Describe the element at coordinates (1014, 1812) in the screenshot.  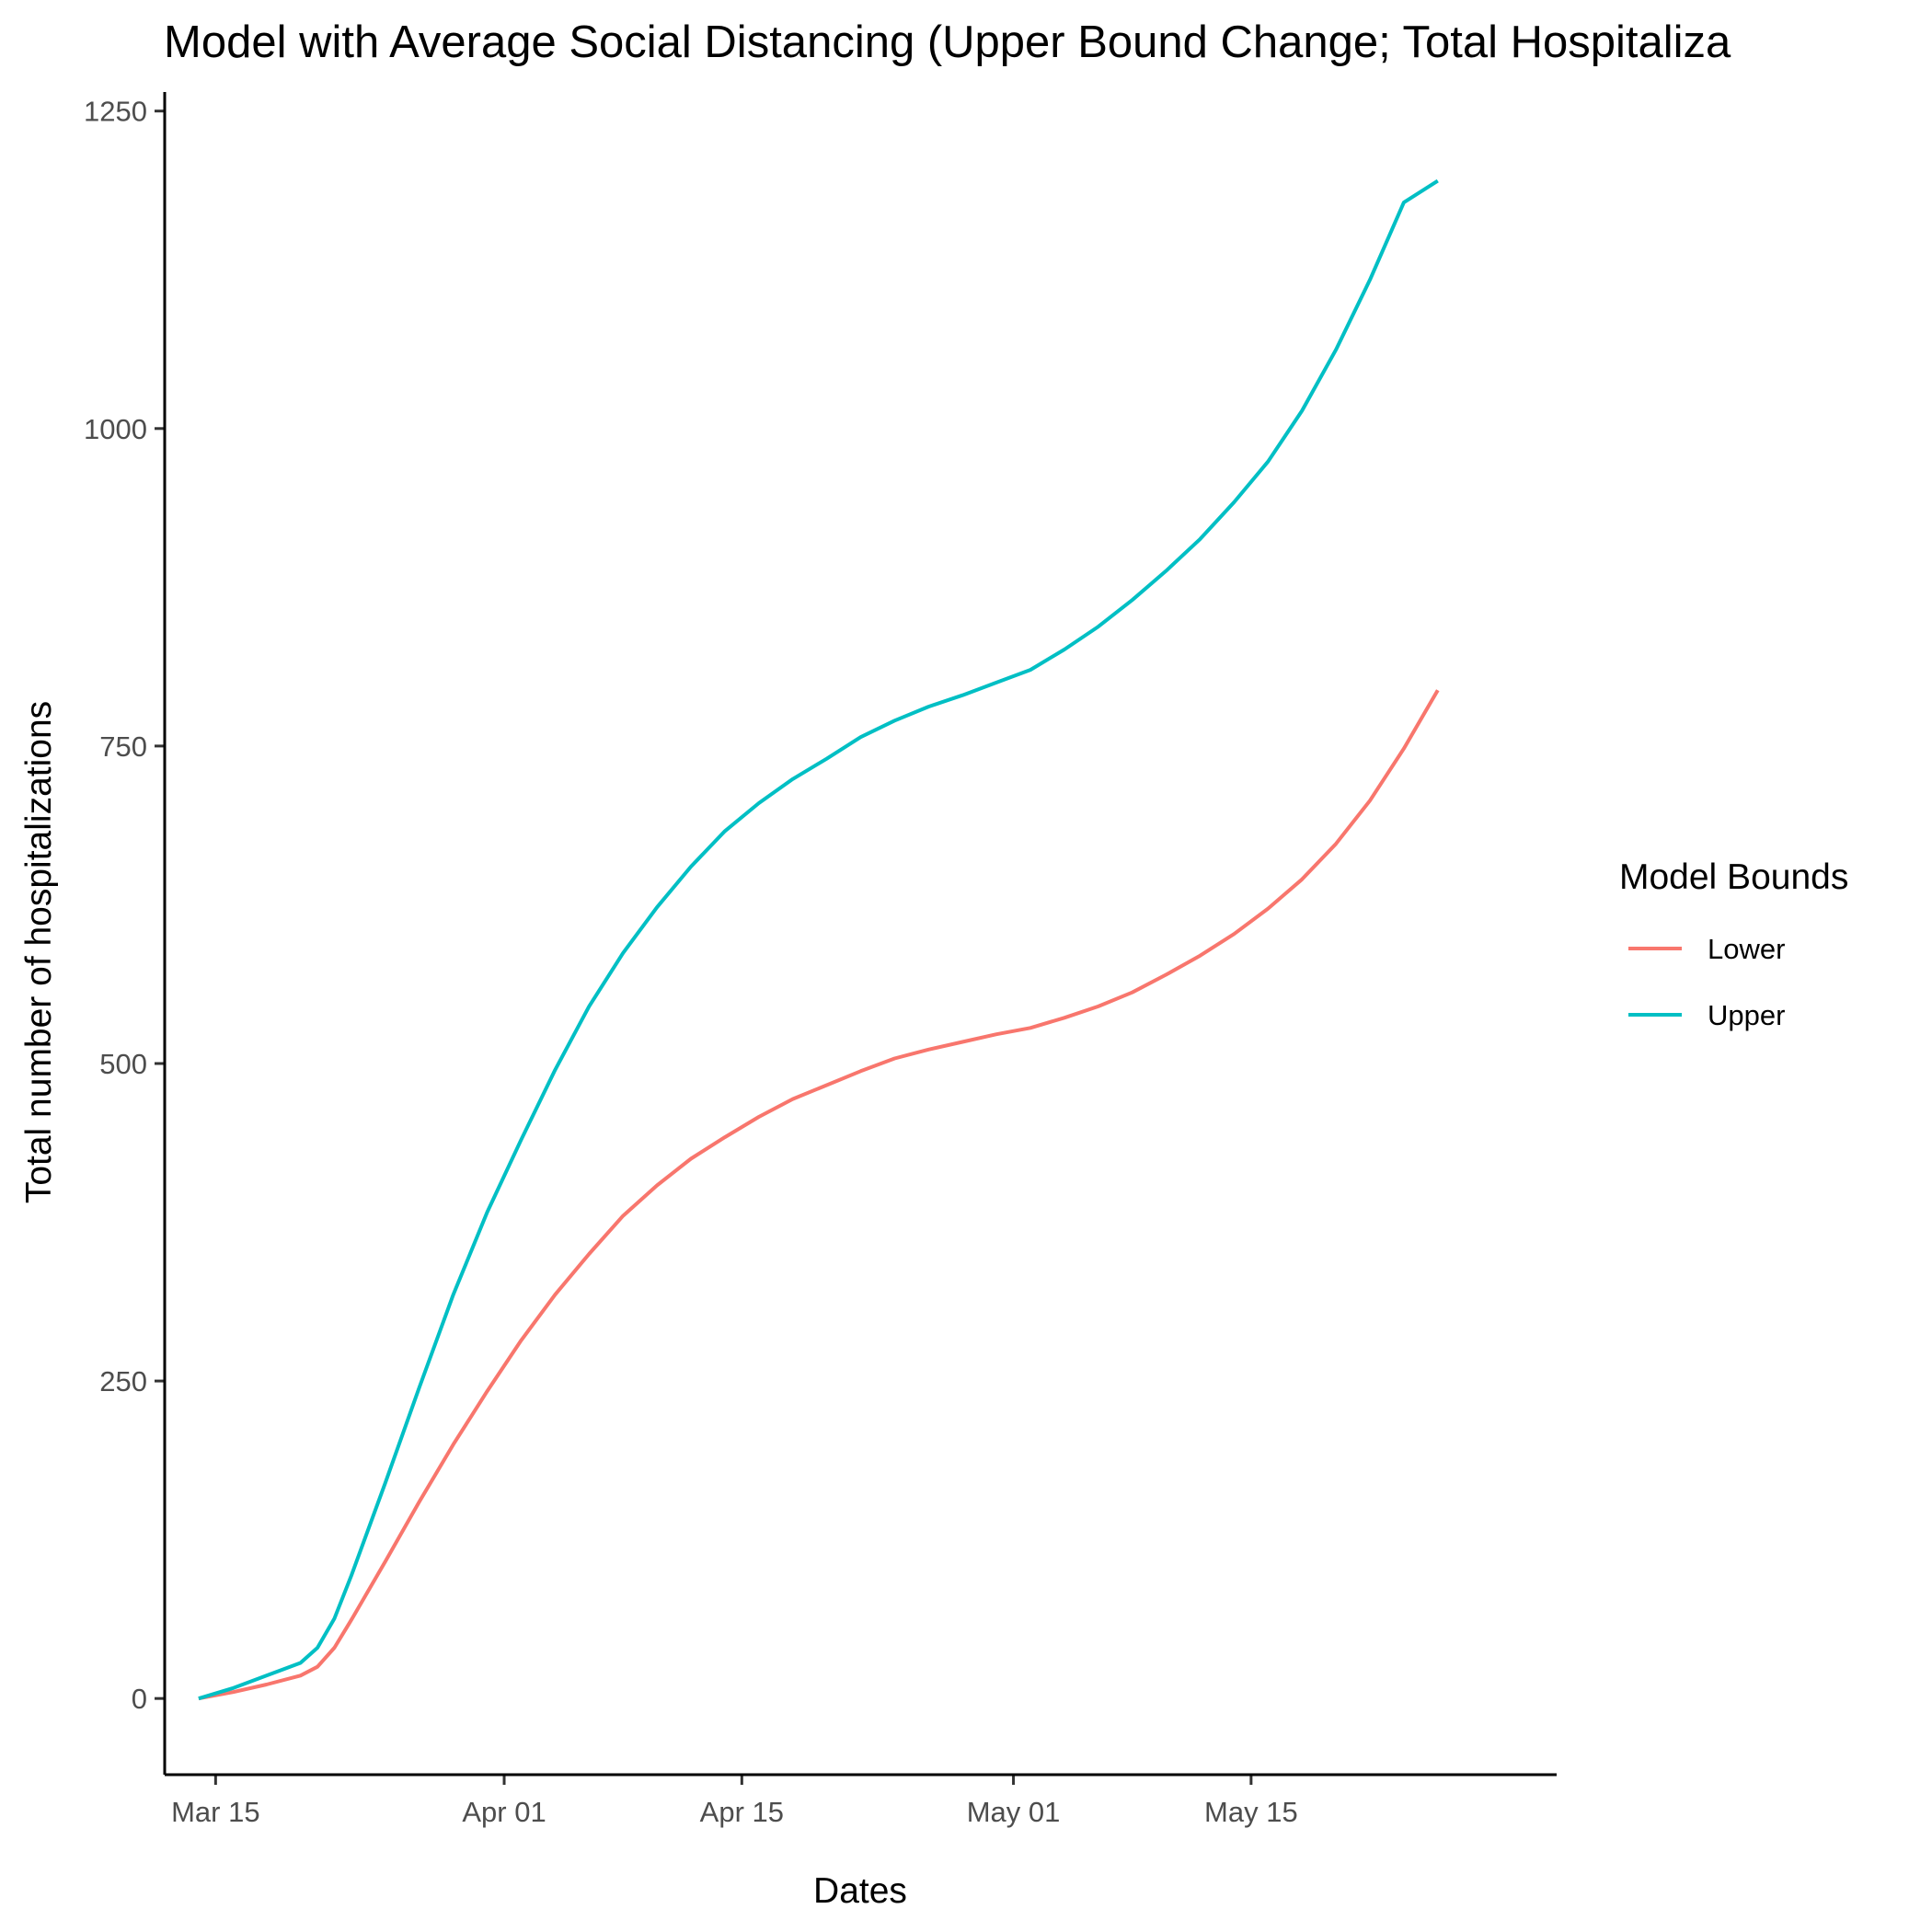
I see `x-tick-label: May 01` at that location.